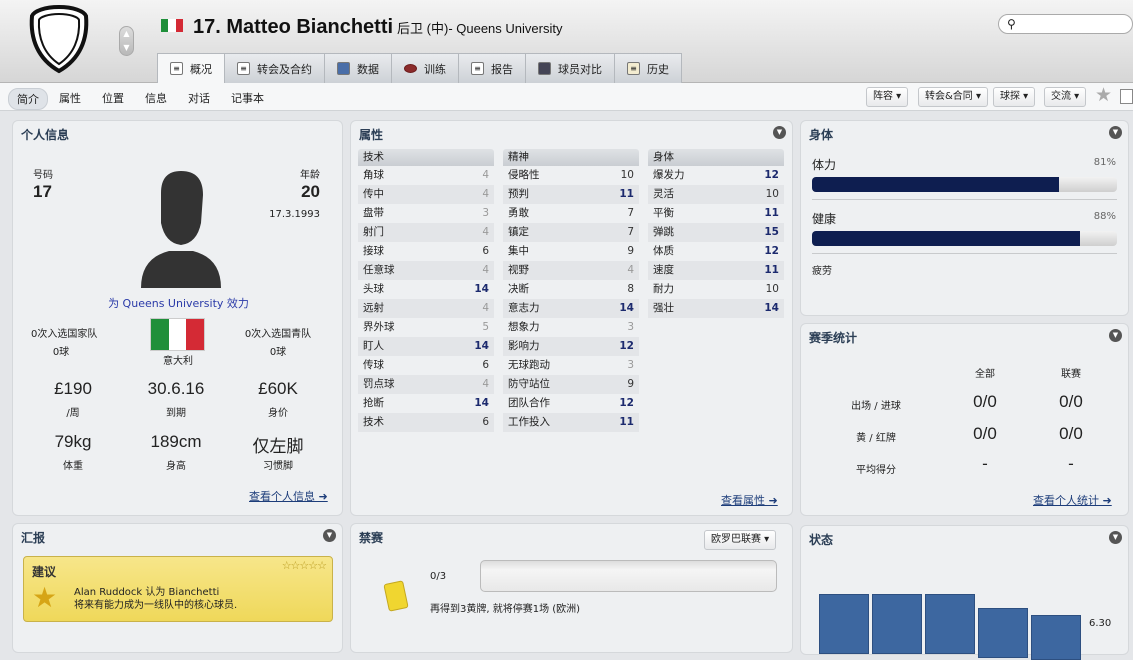 The height and width of the screenshot is (660, 1133). I want to click on avg-rating-all: -, so click(985, 463).